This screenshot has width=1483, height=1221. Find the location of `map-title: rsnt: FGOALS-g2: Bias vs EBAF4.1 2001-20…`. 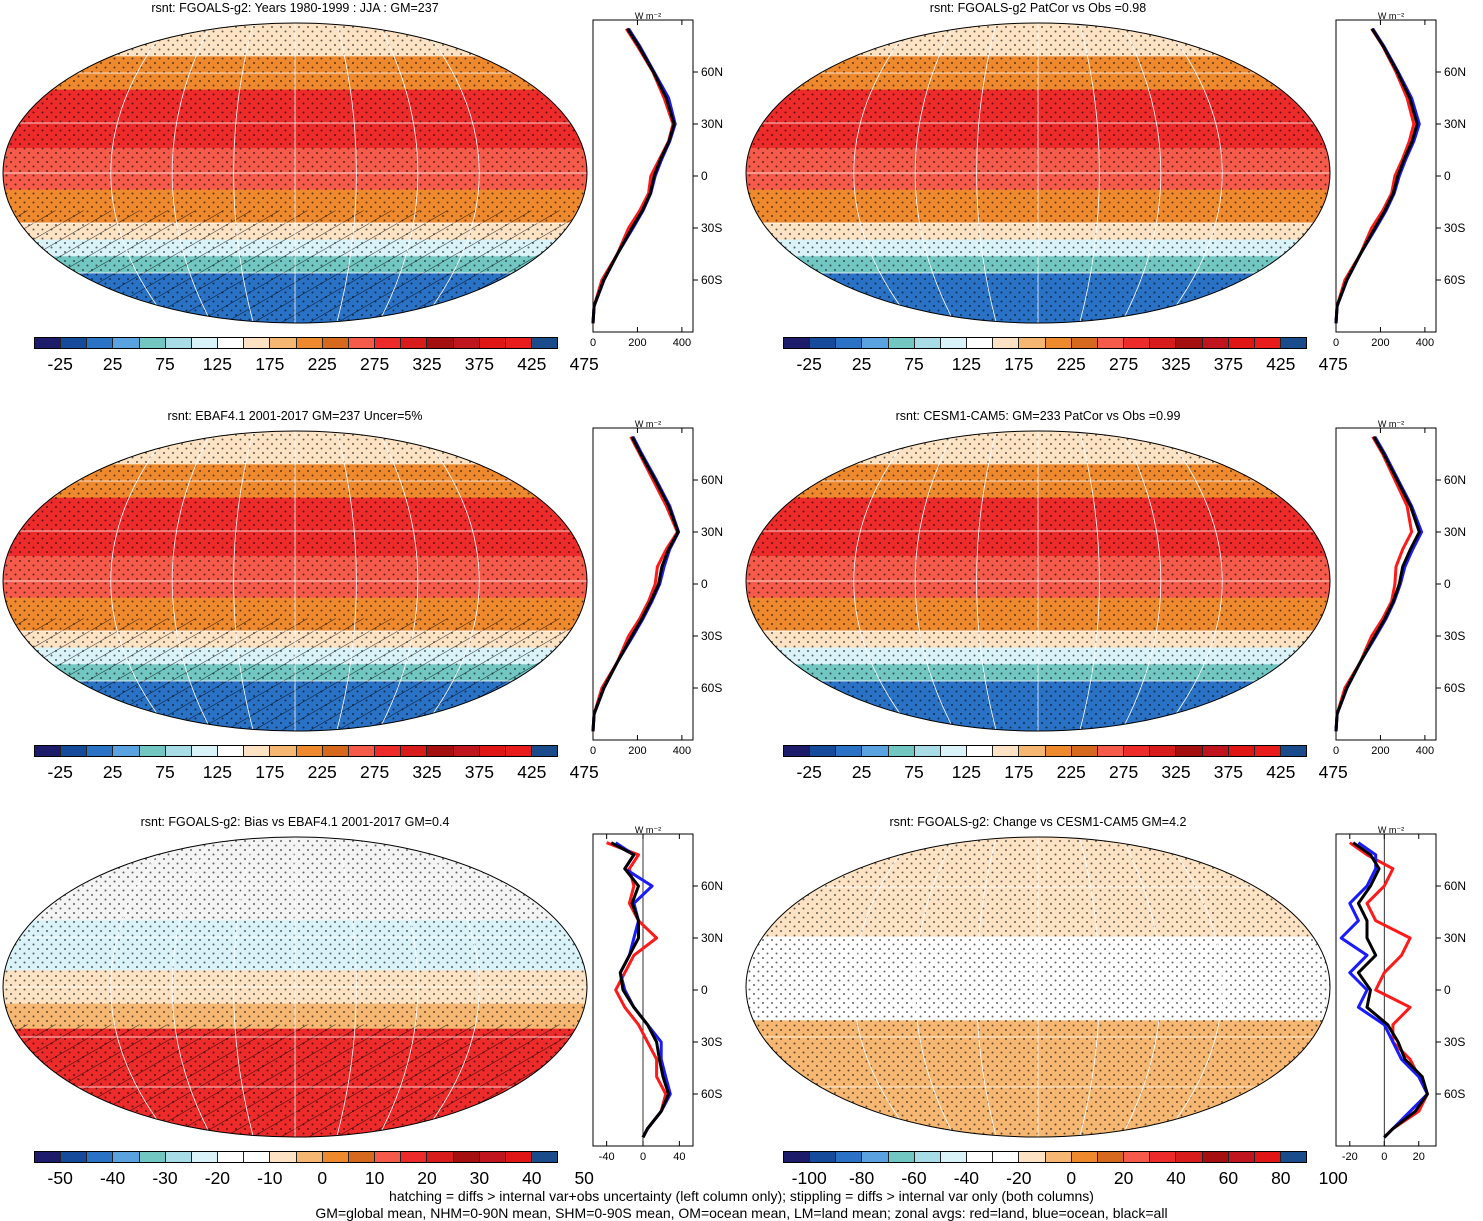

map-title: rsnt: FGOALS-g2: Bias vs EBAF4.1 2001-20… is located at coordinates (295, 822).